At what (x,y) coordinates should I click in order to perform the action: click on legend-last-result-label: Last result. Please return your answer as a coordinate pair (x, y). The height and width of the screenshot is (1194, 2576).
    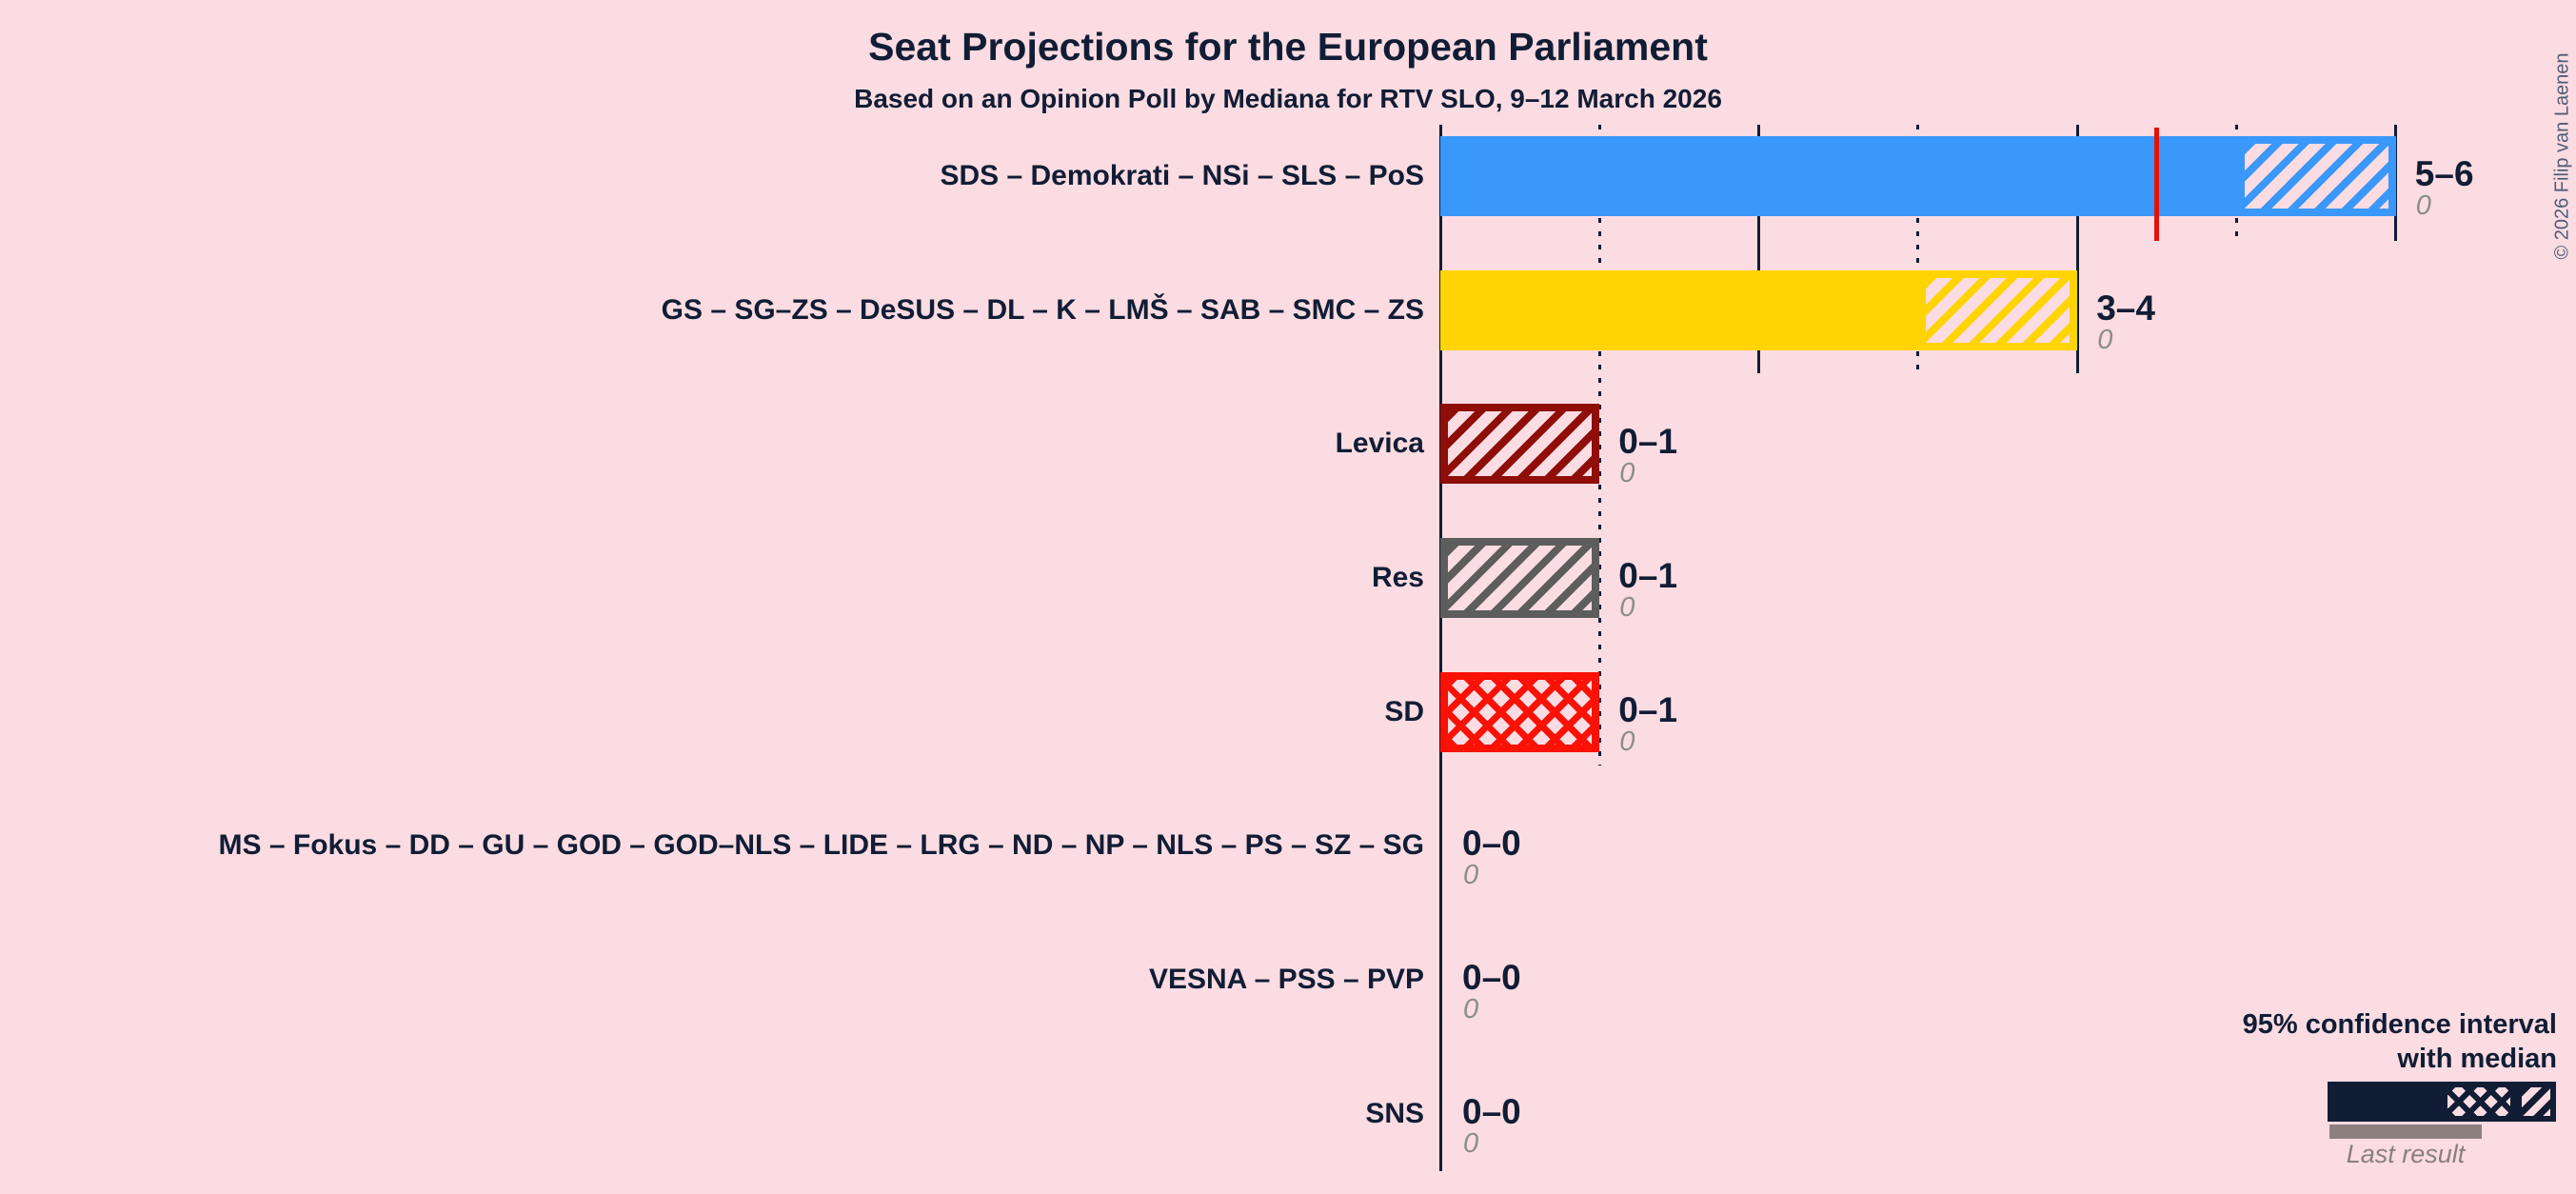
    Looking at the image, I should click on (2406, 1154).